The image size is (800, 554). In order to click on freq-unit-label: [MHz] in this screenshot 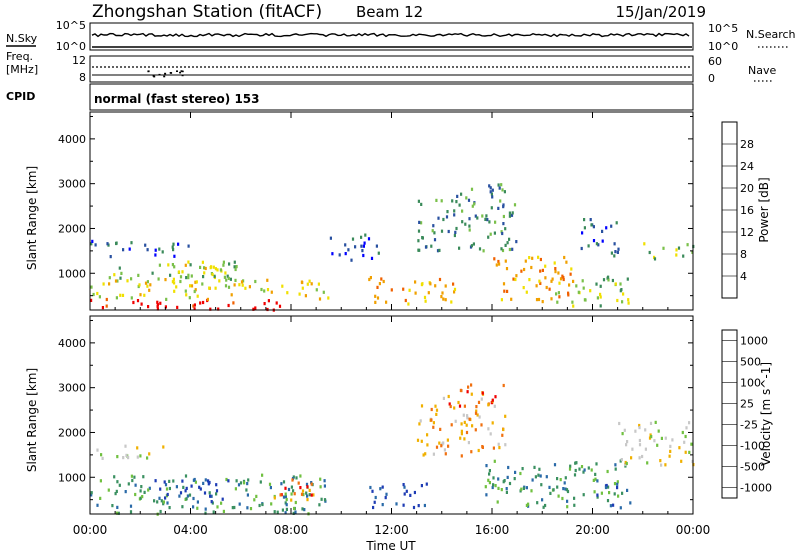, I will do `click(22, 69)`.